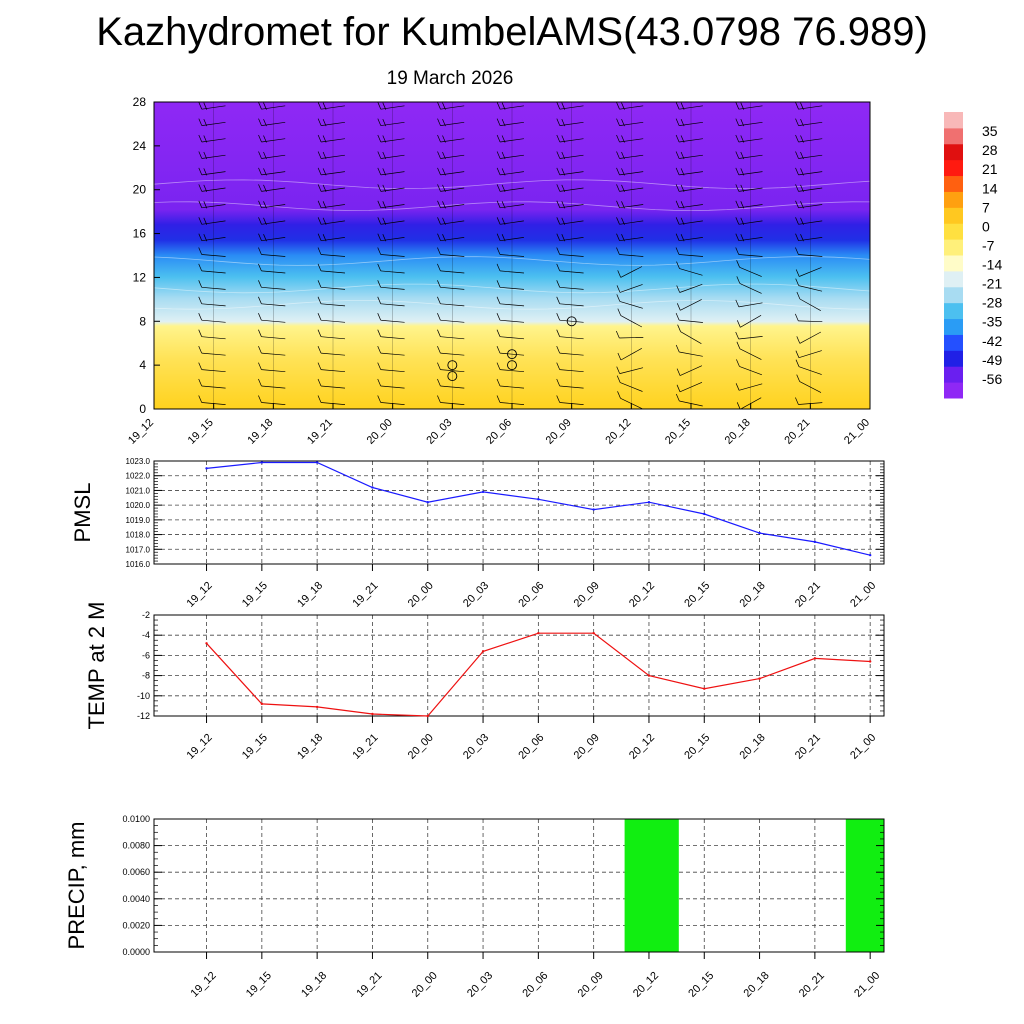  Describe the element at coordinates (992, 284) in the screenshot. I see `colorbar-label: -21` at that location.